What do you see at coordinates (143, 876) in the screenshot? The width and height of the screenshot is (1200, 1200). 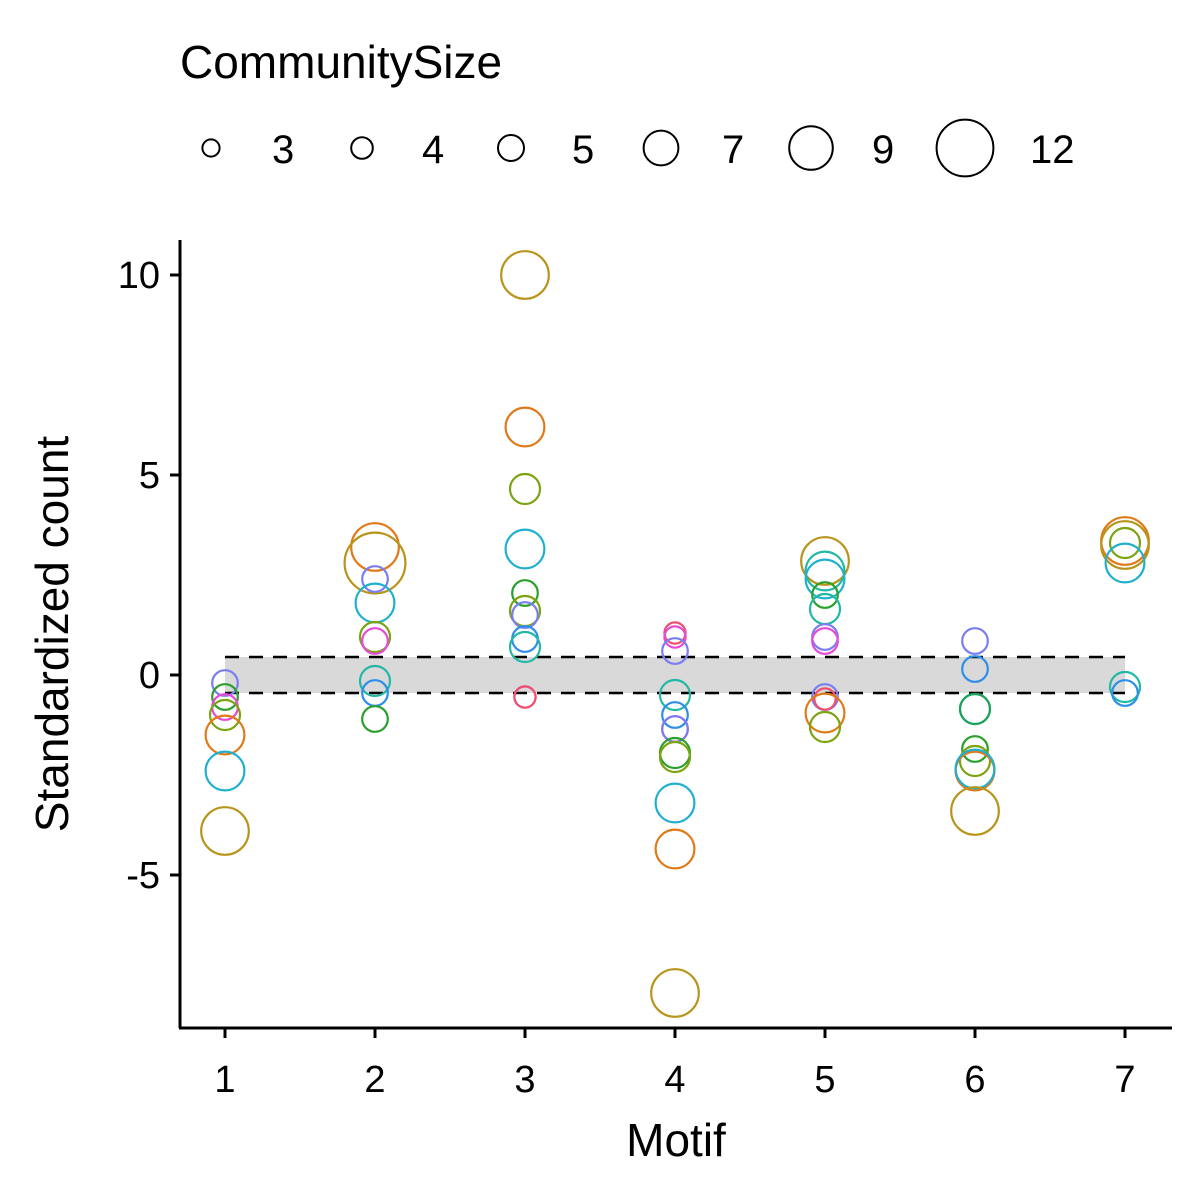 I see `y-tick-label: -5` at bounding box center [143, 876].